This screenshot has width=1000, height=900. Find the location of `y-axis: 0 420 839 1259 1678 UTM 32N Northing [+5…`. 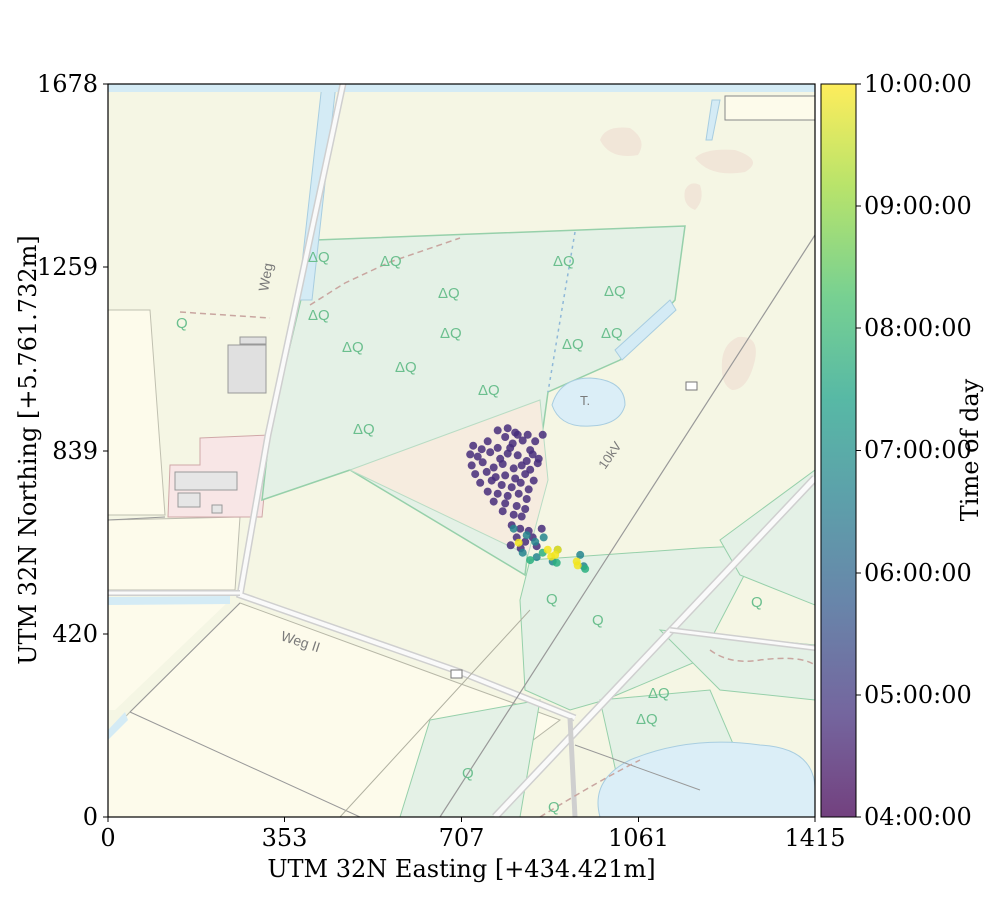

y-axis: 0 420 839 1259 1678 UTM 32N Northing [+5… is located at coordinates (61, 450).